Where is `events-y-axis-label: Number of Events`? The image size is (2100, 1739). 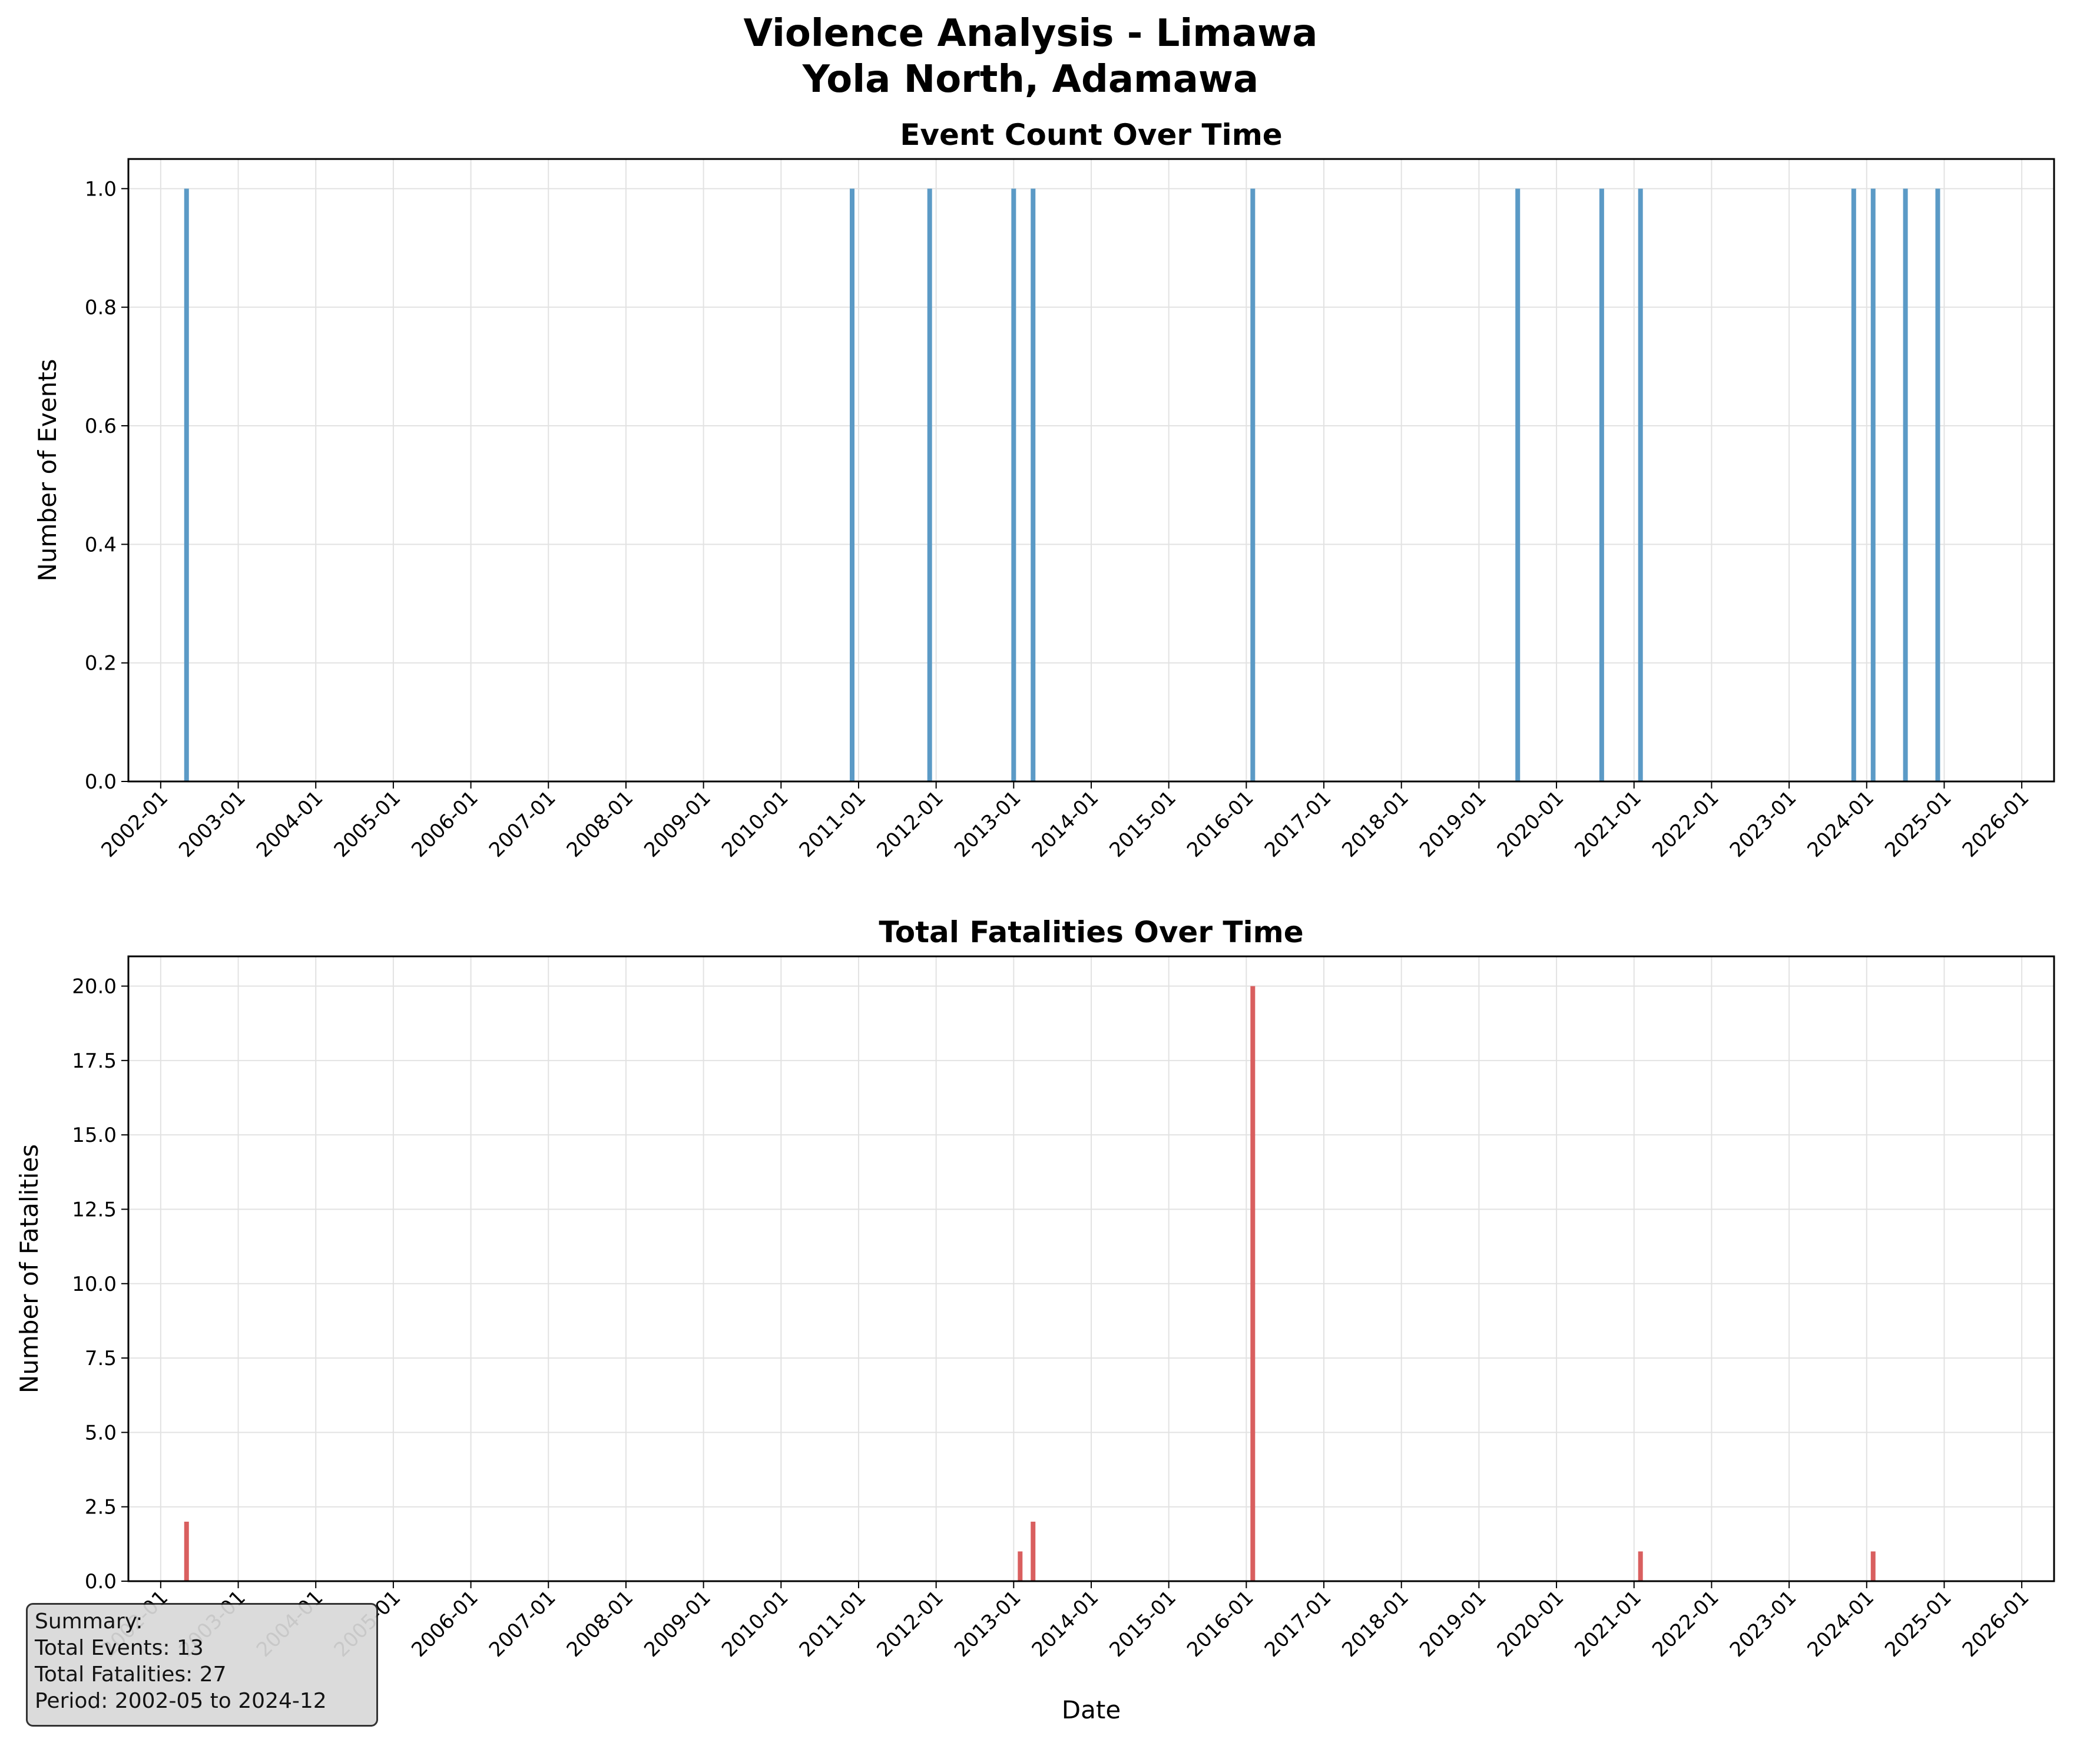
events-y-axis-label: Number of Events is located at coordinates (47, 470).